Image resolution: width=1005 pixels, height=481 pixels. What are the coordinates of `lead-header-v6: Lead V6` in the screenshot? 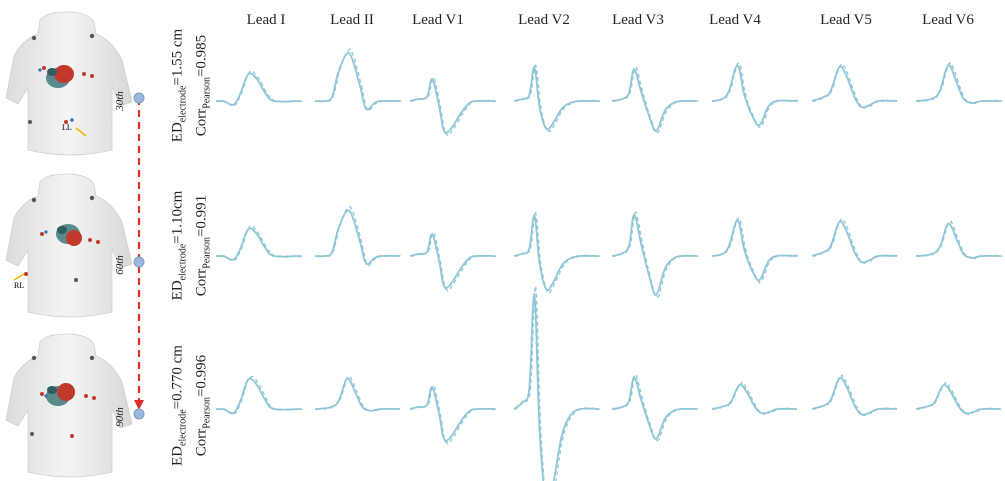 It's located at (948, 20).